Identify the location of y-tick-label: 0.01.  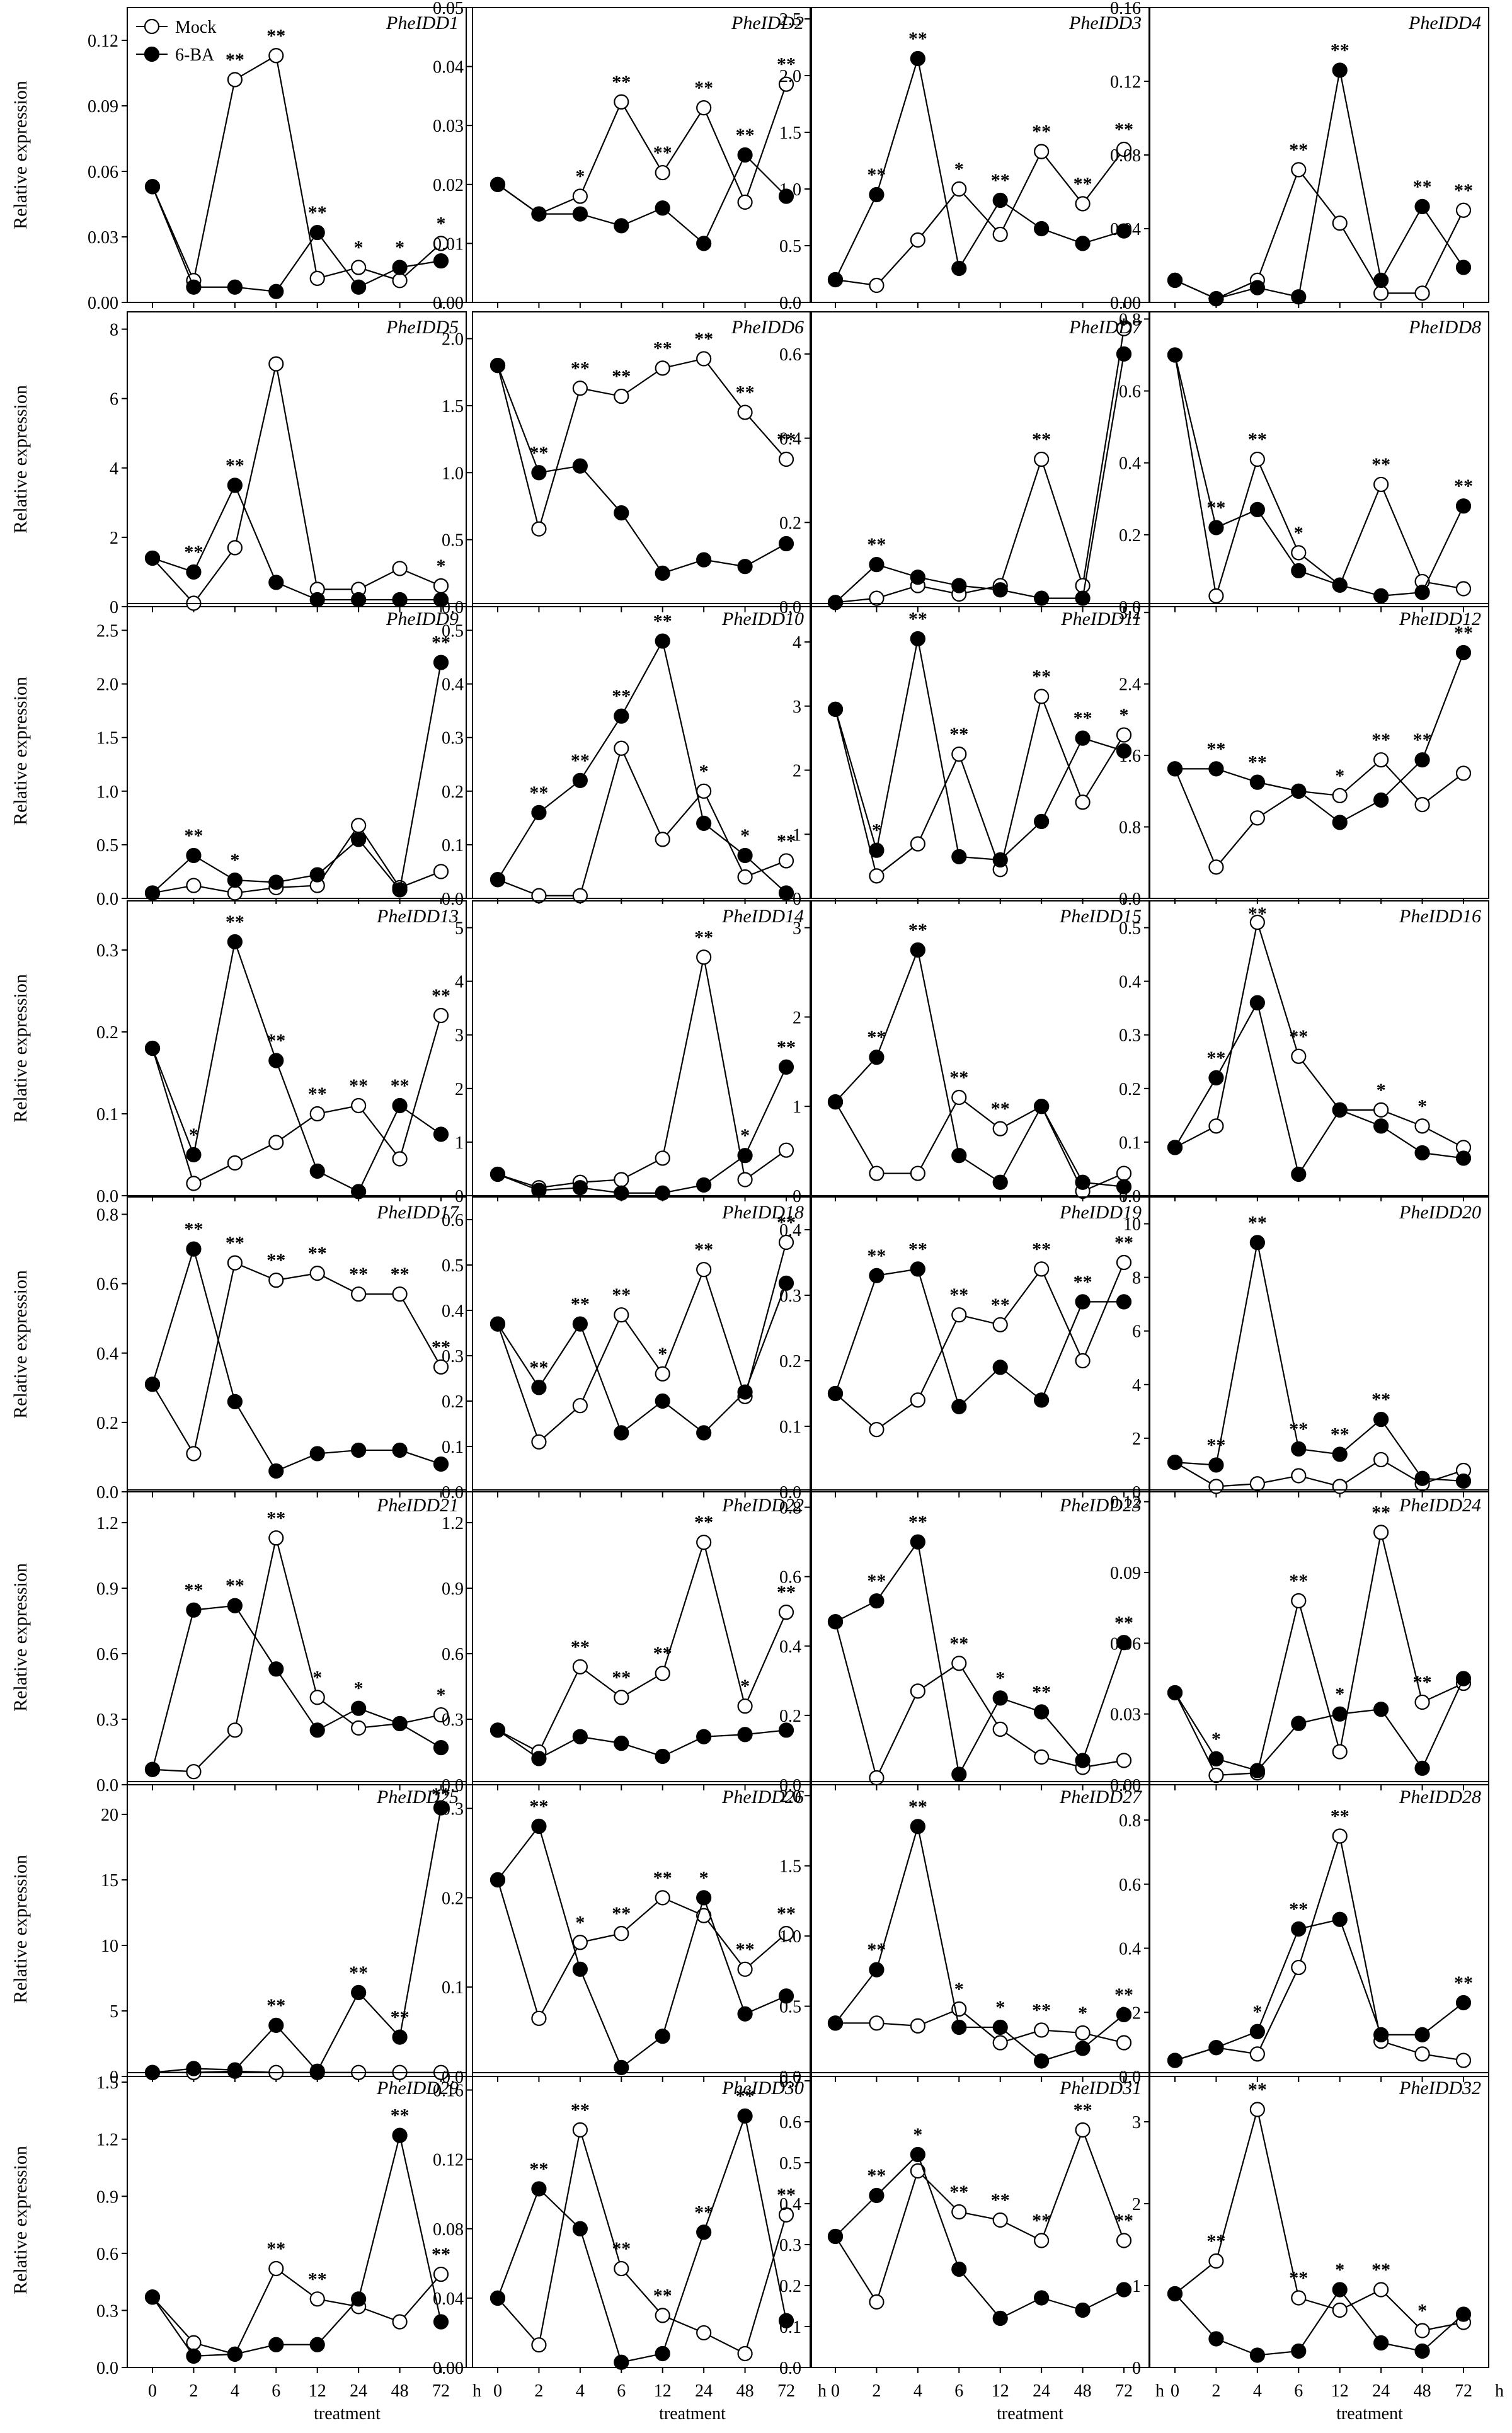
(448, 244).